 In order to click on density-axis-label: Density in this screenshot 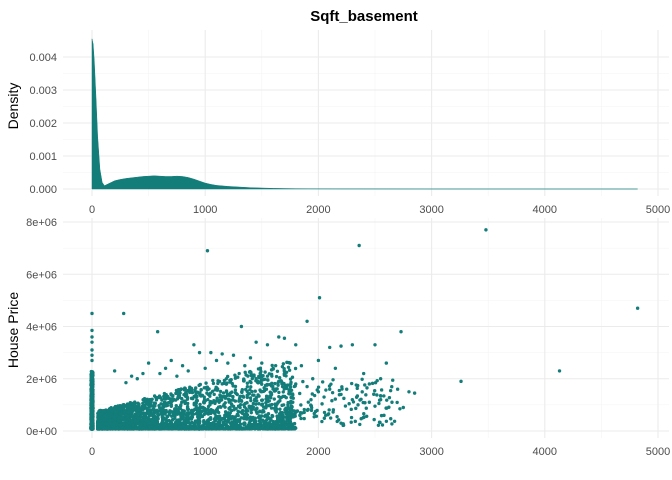, I will do `click(13, 106)`.